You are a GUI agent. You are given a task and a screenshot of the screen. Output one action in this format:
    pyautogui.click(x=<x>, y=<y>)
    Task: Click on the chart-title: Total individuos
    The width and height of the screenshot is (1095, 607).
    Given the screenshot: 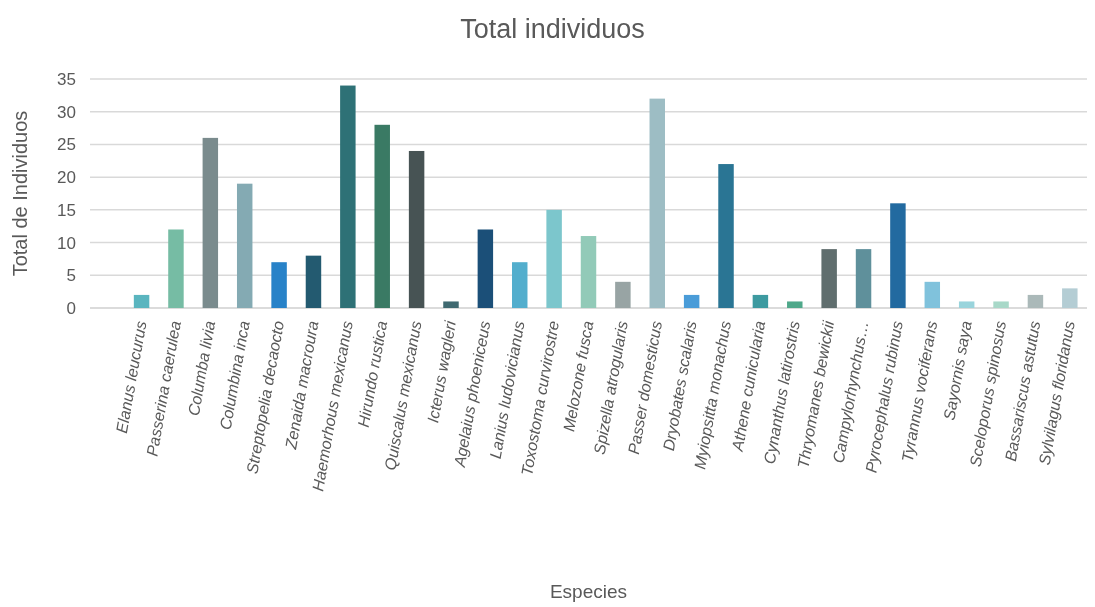 What is the action you would take?
    pyautogui.click(x=552, y=29)
    